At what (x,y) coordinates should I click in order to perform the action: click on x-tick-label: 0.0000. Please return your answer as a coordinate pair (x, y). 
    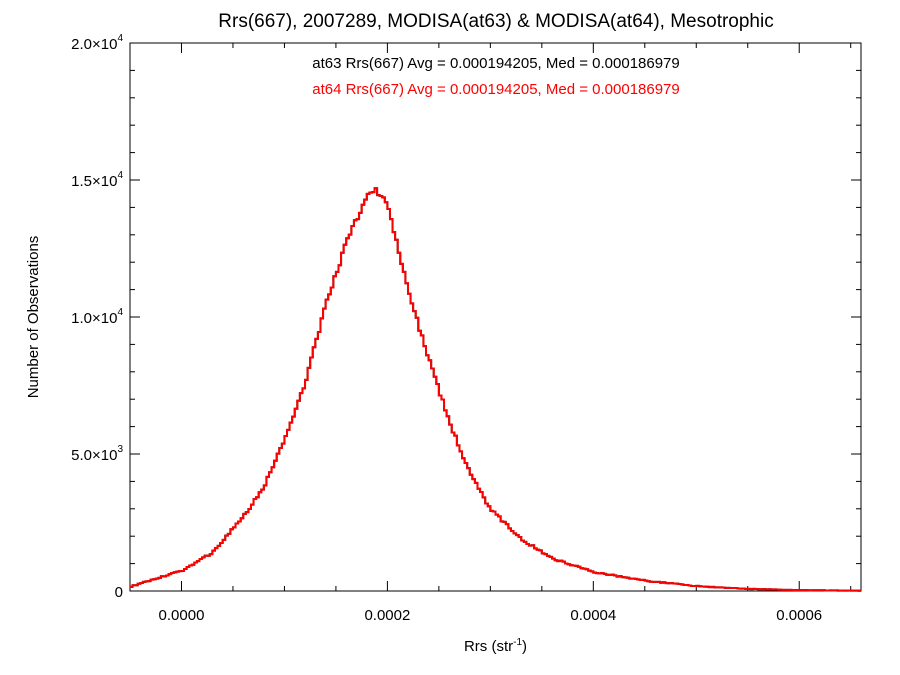
    Looking at the image, I should click on (182, 615).